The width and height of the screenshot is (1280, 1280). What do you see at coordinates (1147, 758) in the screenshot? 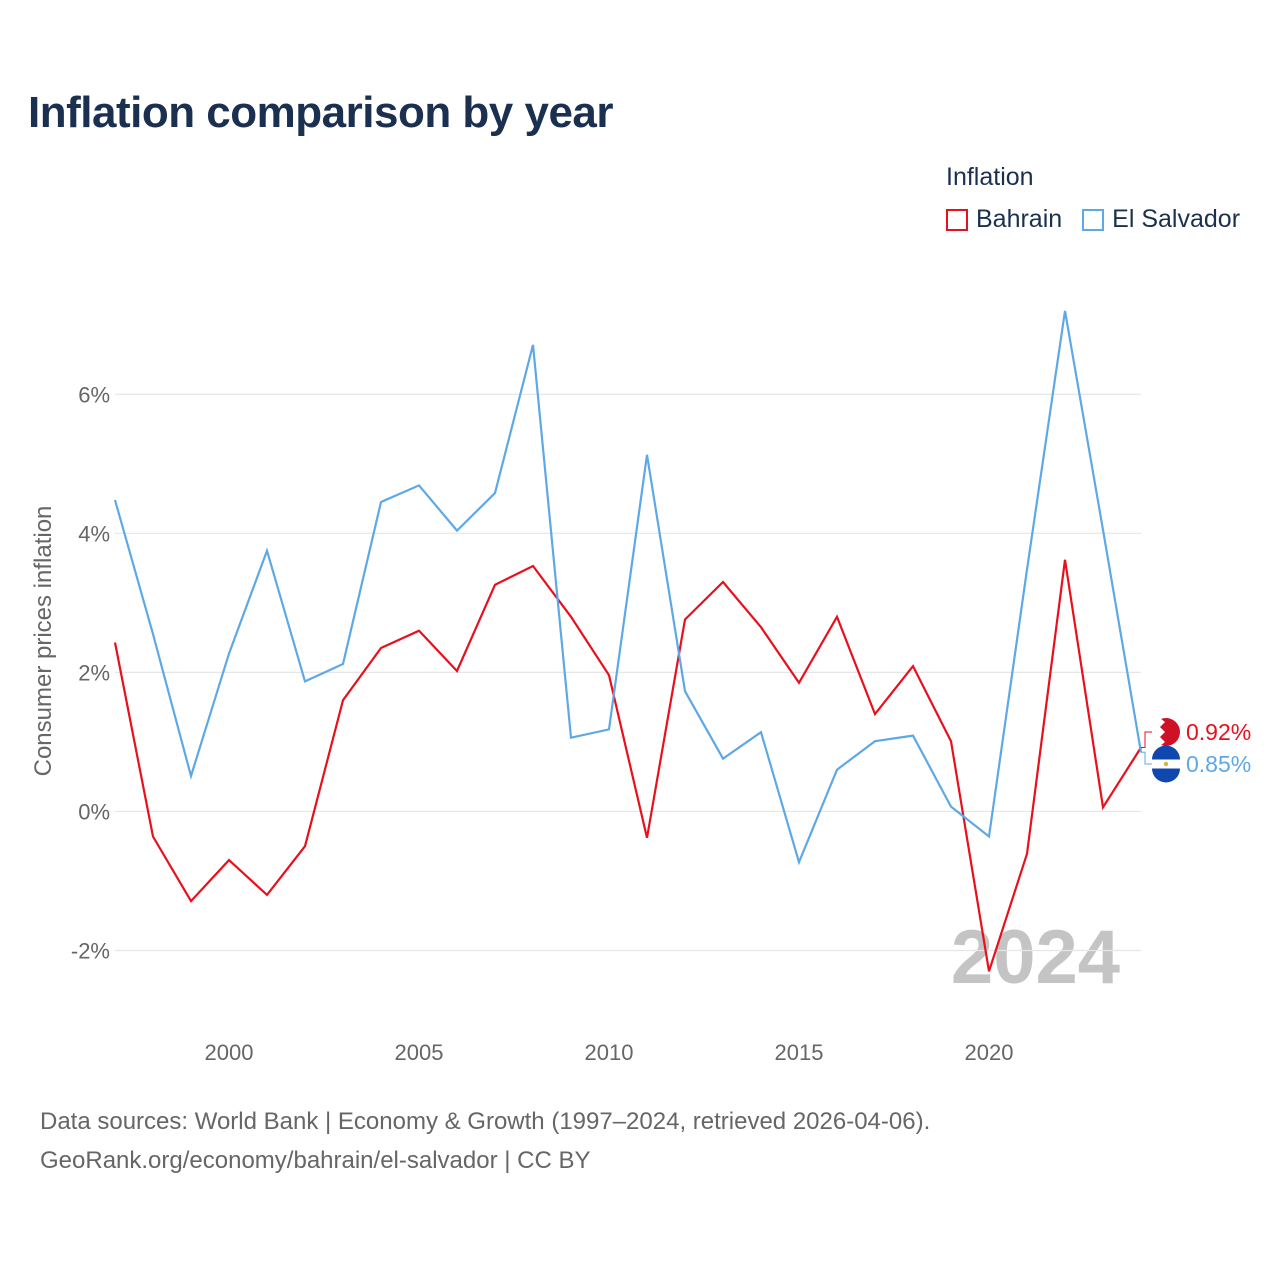
I see `end-connector-el-salvador` at bounding box center [1147, 758].